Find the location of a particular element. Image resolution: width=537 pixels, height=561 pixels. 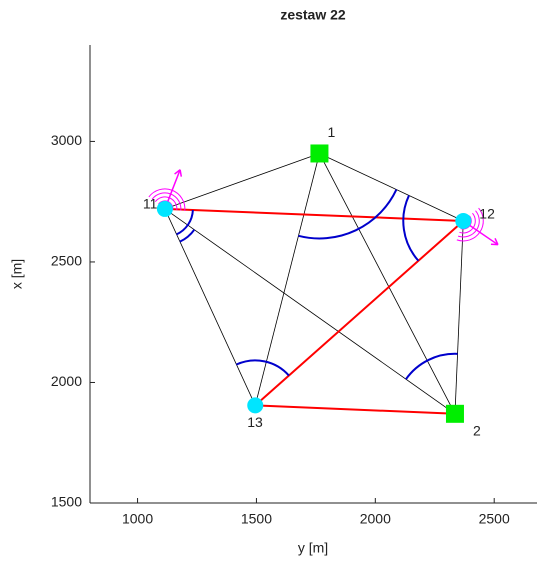

x-tick-label: 2500 is located at coordinates (494, 519).